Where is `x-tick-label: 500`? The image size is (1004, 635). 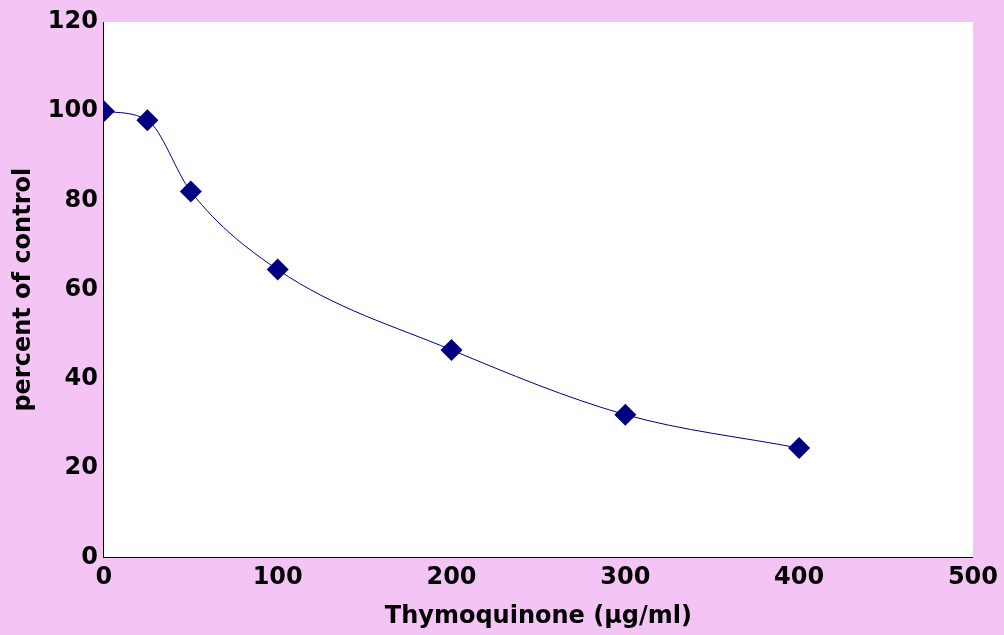
x-tick-label: 500 is located at coordinates (973, 576).